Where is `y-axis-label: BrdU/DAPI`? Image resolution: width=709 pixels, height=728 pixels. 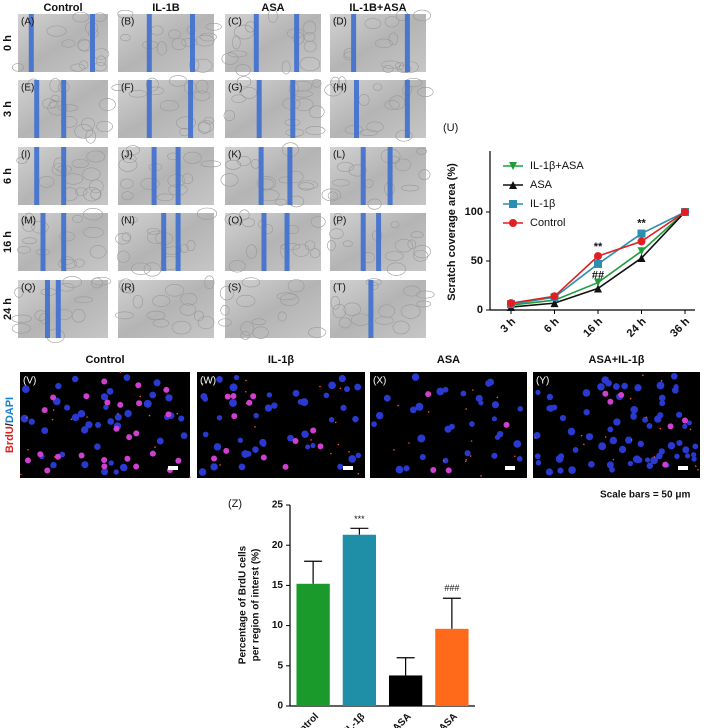 y-axis-label: BrdU/DAPI is located at coordinates (10, 425).